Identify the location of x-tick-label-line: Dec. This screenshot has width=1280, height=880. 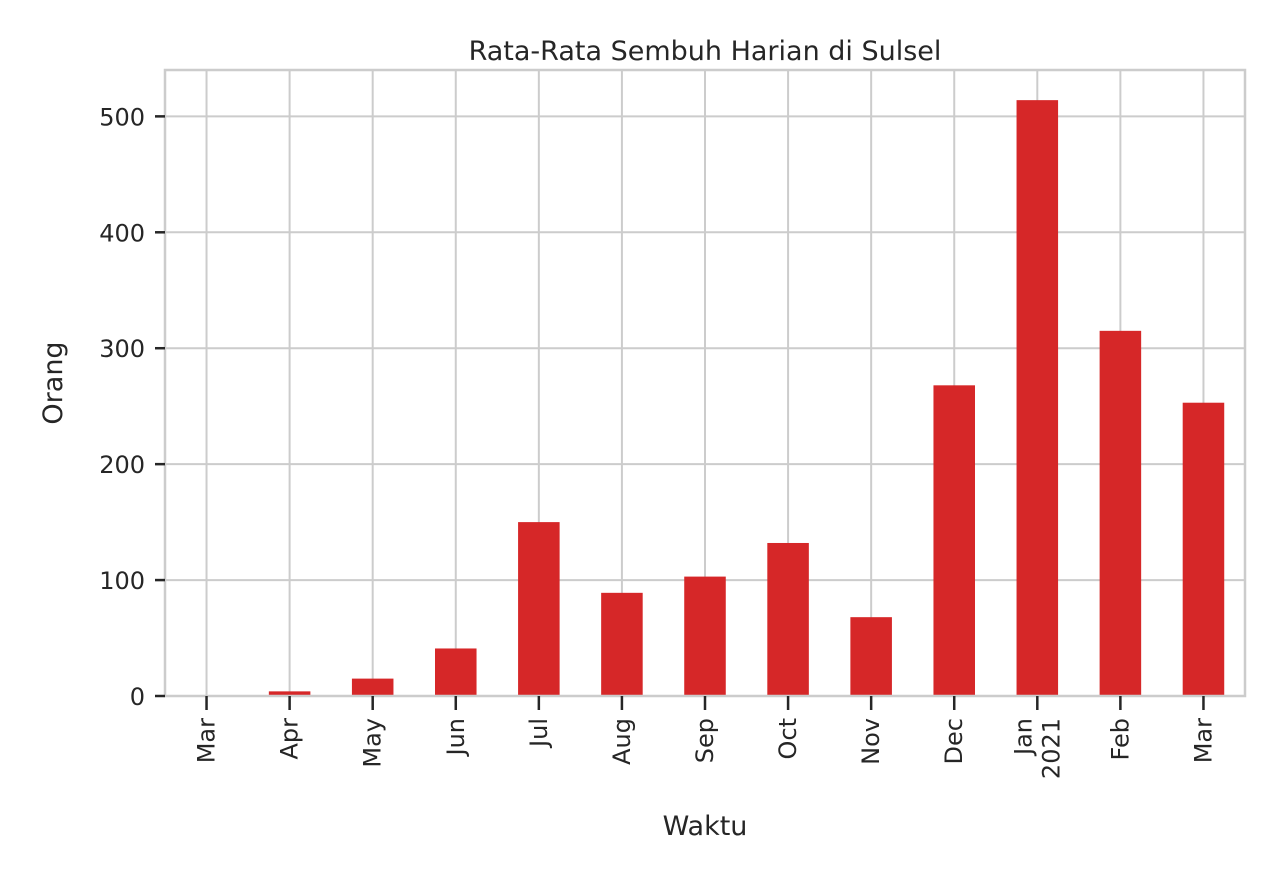
(954, 741).